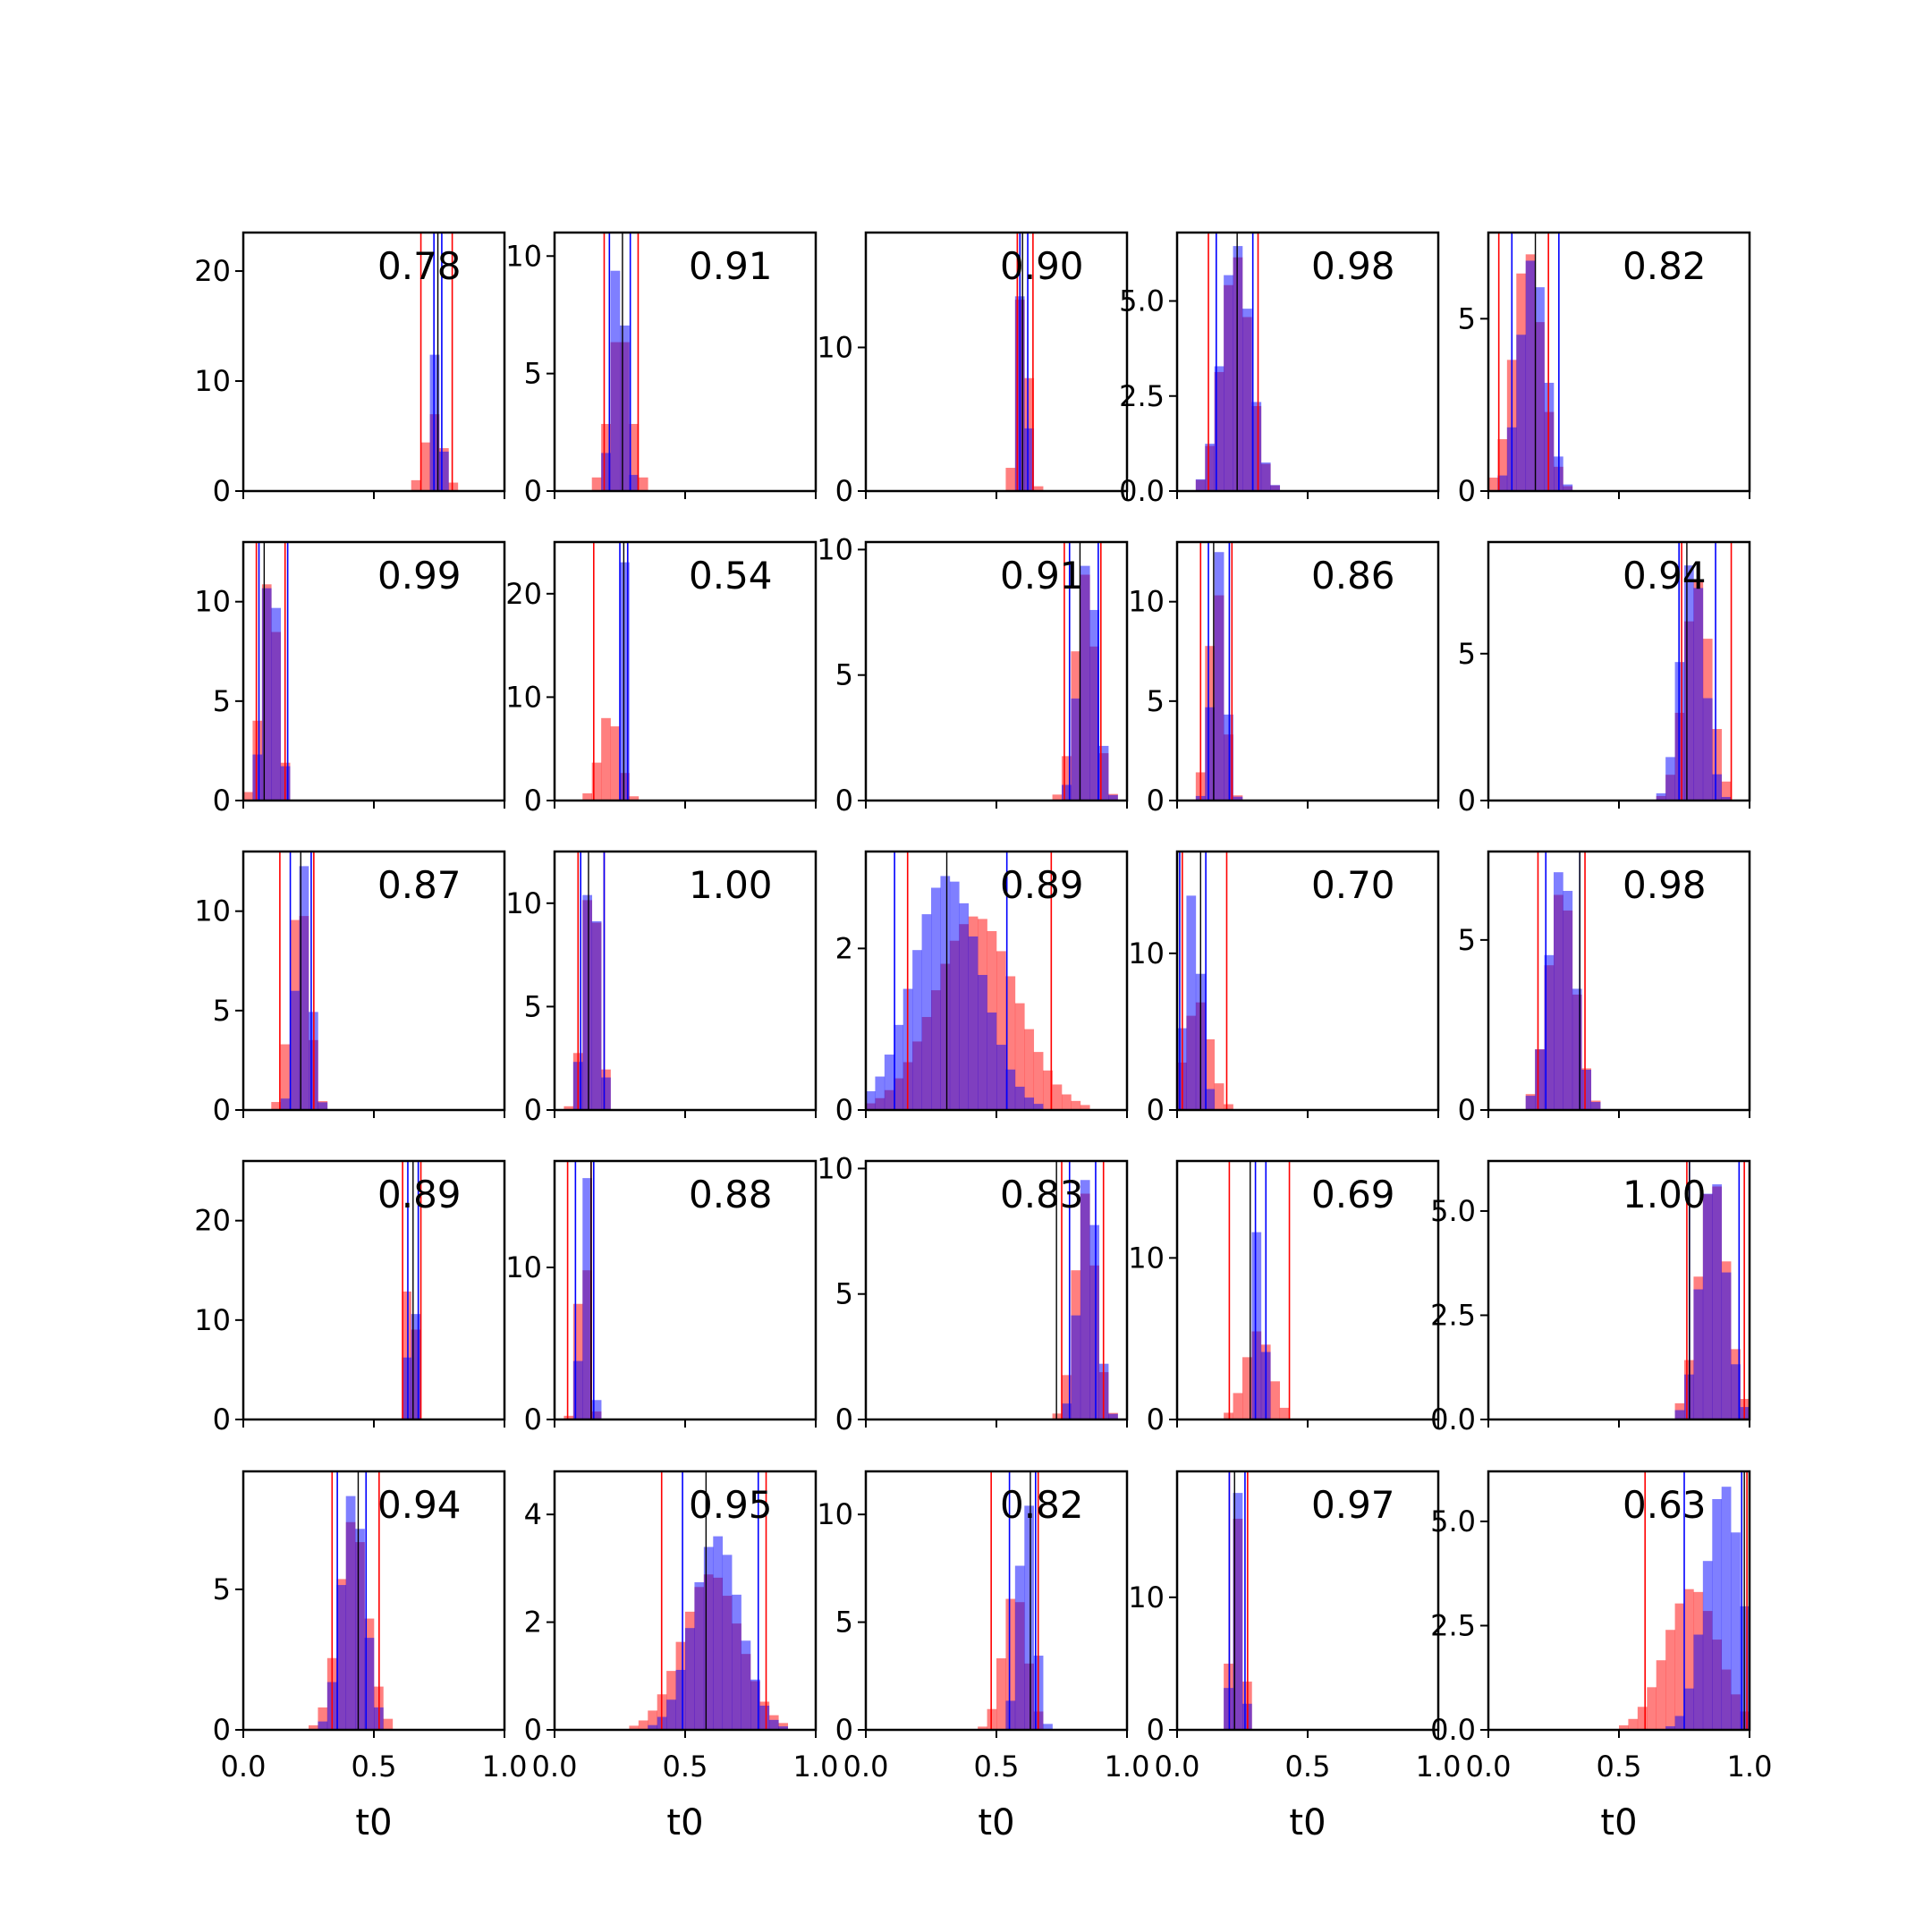  What do you see at coordinates (844, 948) in the screenshot?
I see `y-tick-label: 2` at bounding box center [844, 948].